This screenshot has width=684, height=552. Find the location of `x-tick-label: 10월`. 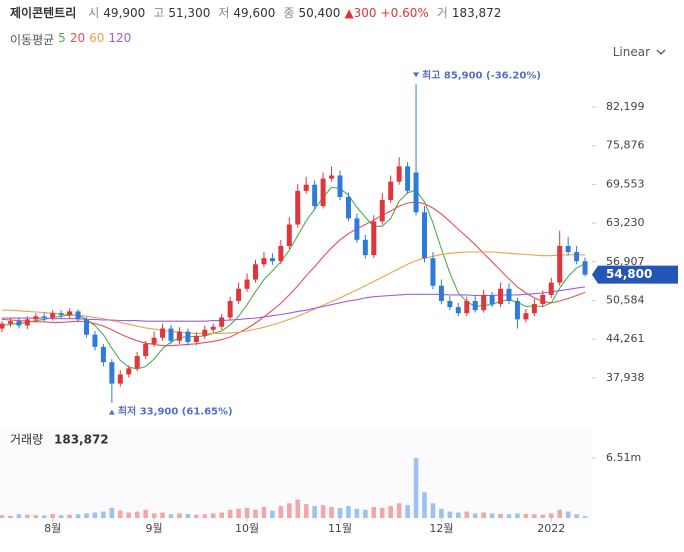

x-tick-label: 10월 is located at coordinates (247, 528).